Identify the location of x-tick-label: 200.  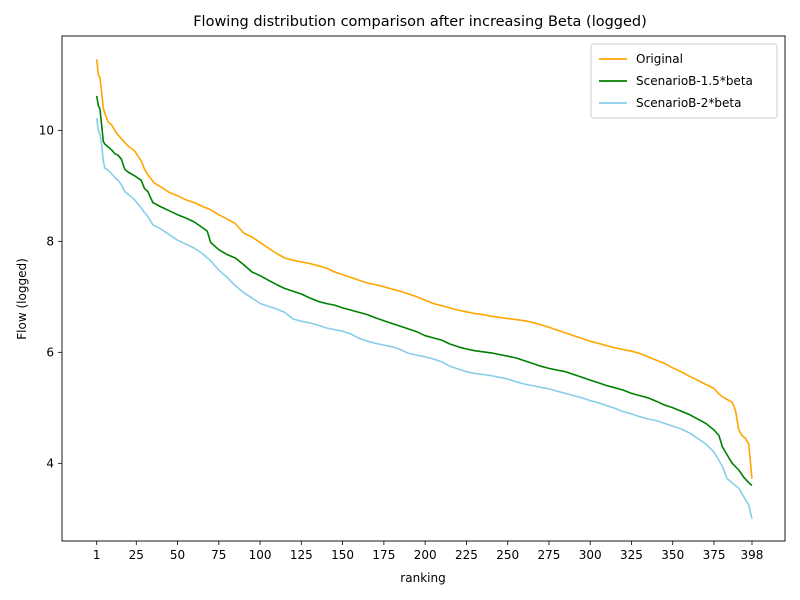
(425, 555).